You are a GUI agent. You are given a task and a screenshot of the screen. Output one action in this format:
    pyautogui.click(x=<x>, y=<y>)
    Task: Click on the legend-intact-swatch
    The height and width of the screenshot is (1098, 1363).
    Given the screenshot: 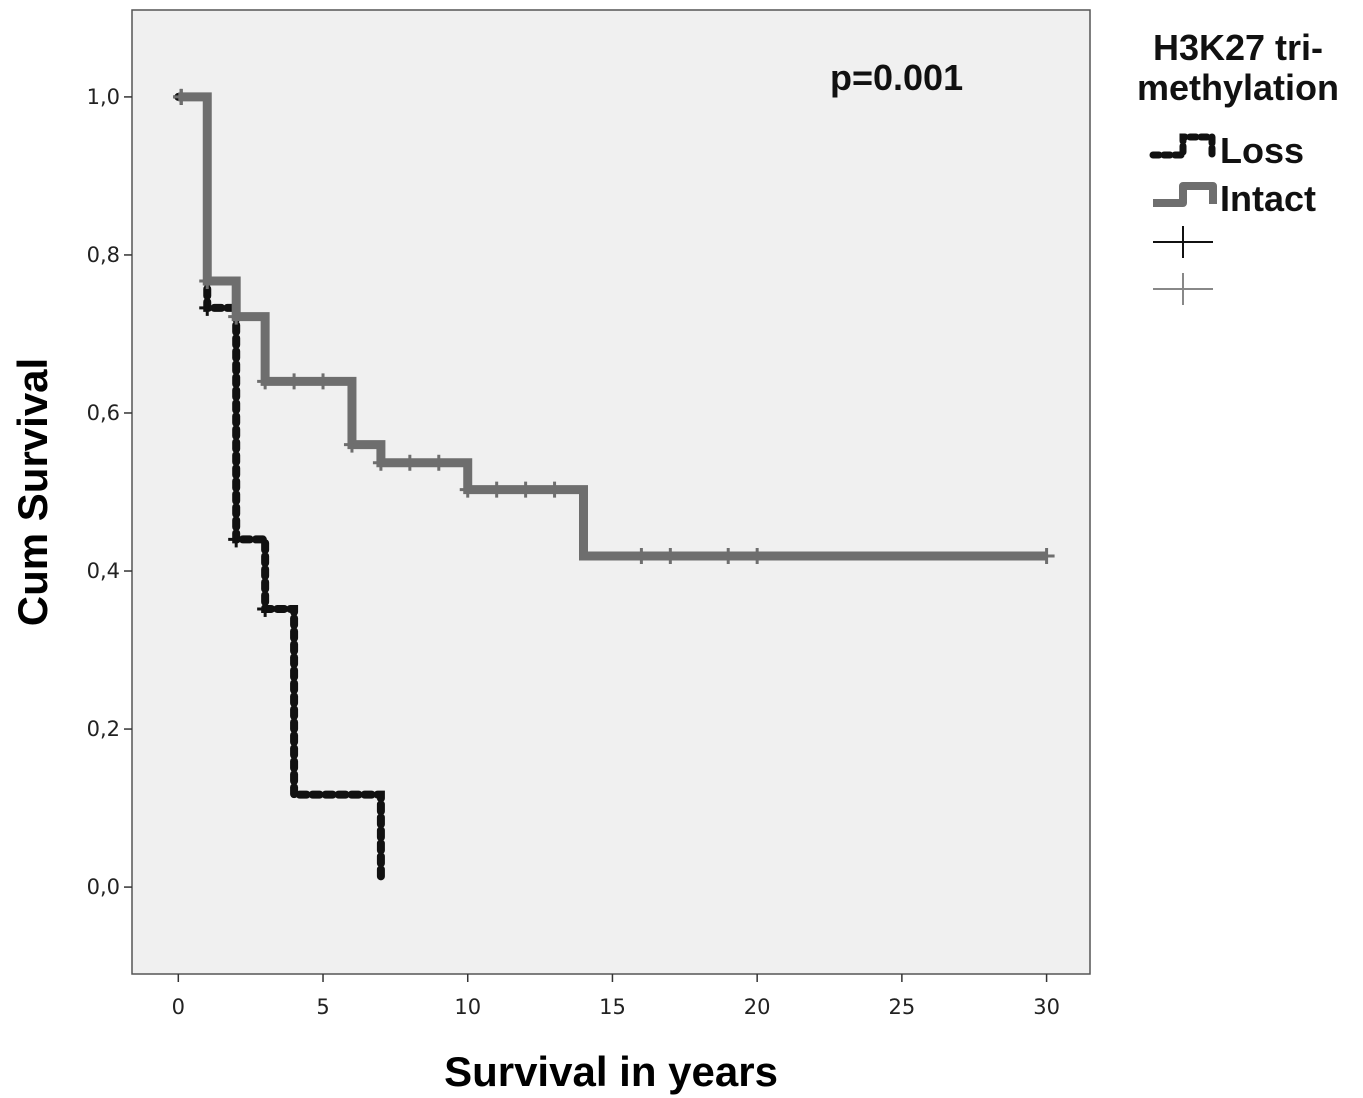 What is the action you would take?
    pyautogui.click(x=1185, y=194)
    